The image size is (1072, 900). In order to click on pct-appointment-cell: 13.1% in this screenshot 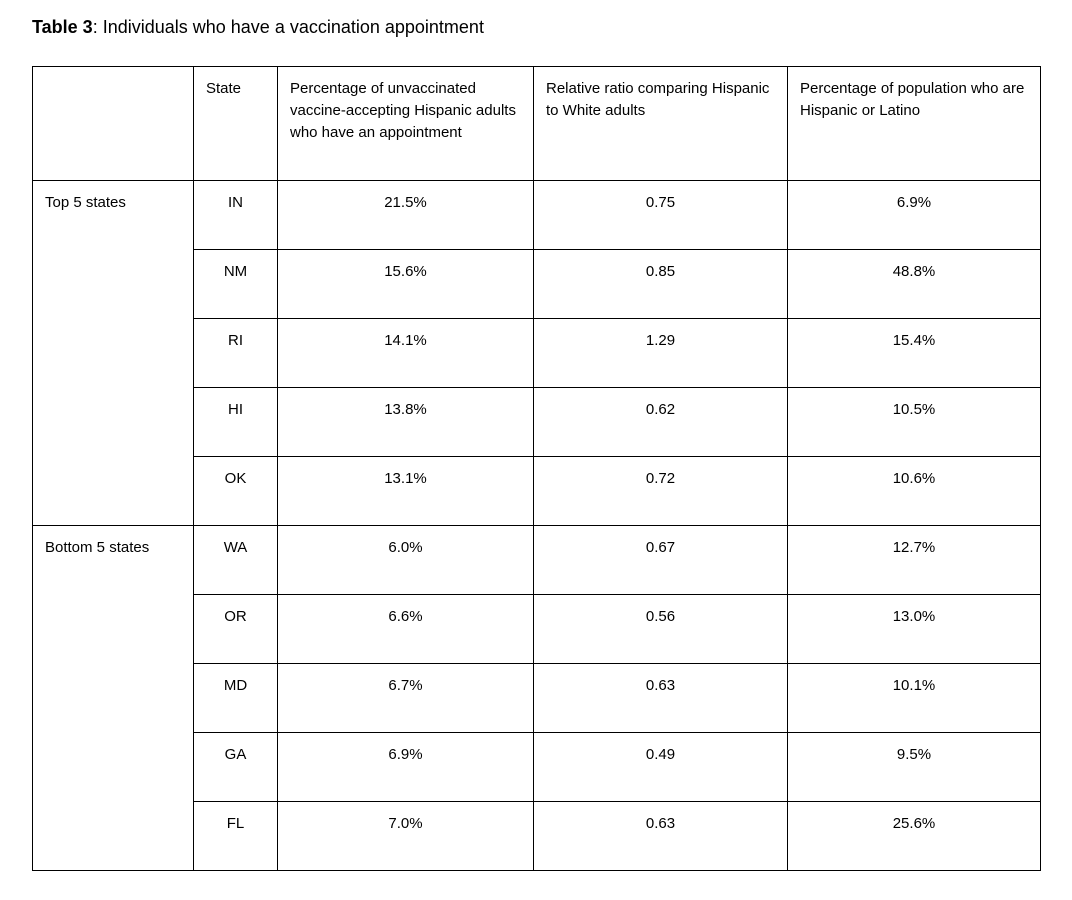, I will do `click(405, 491)`.